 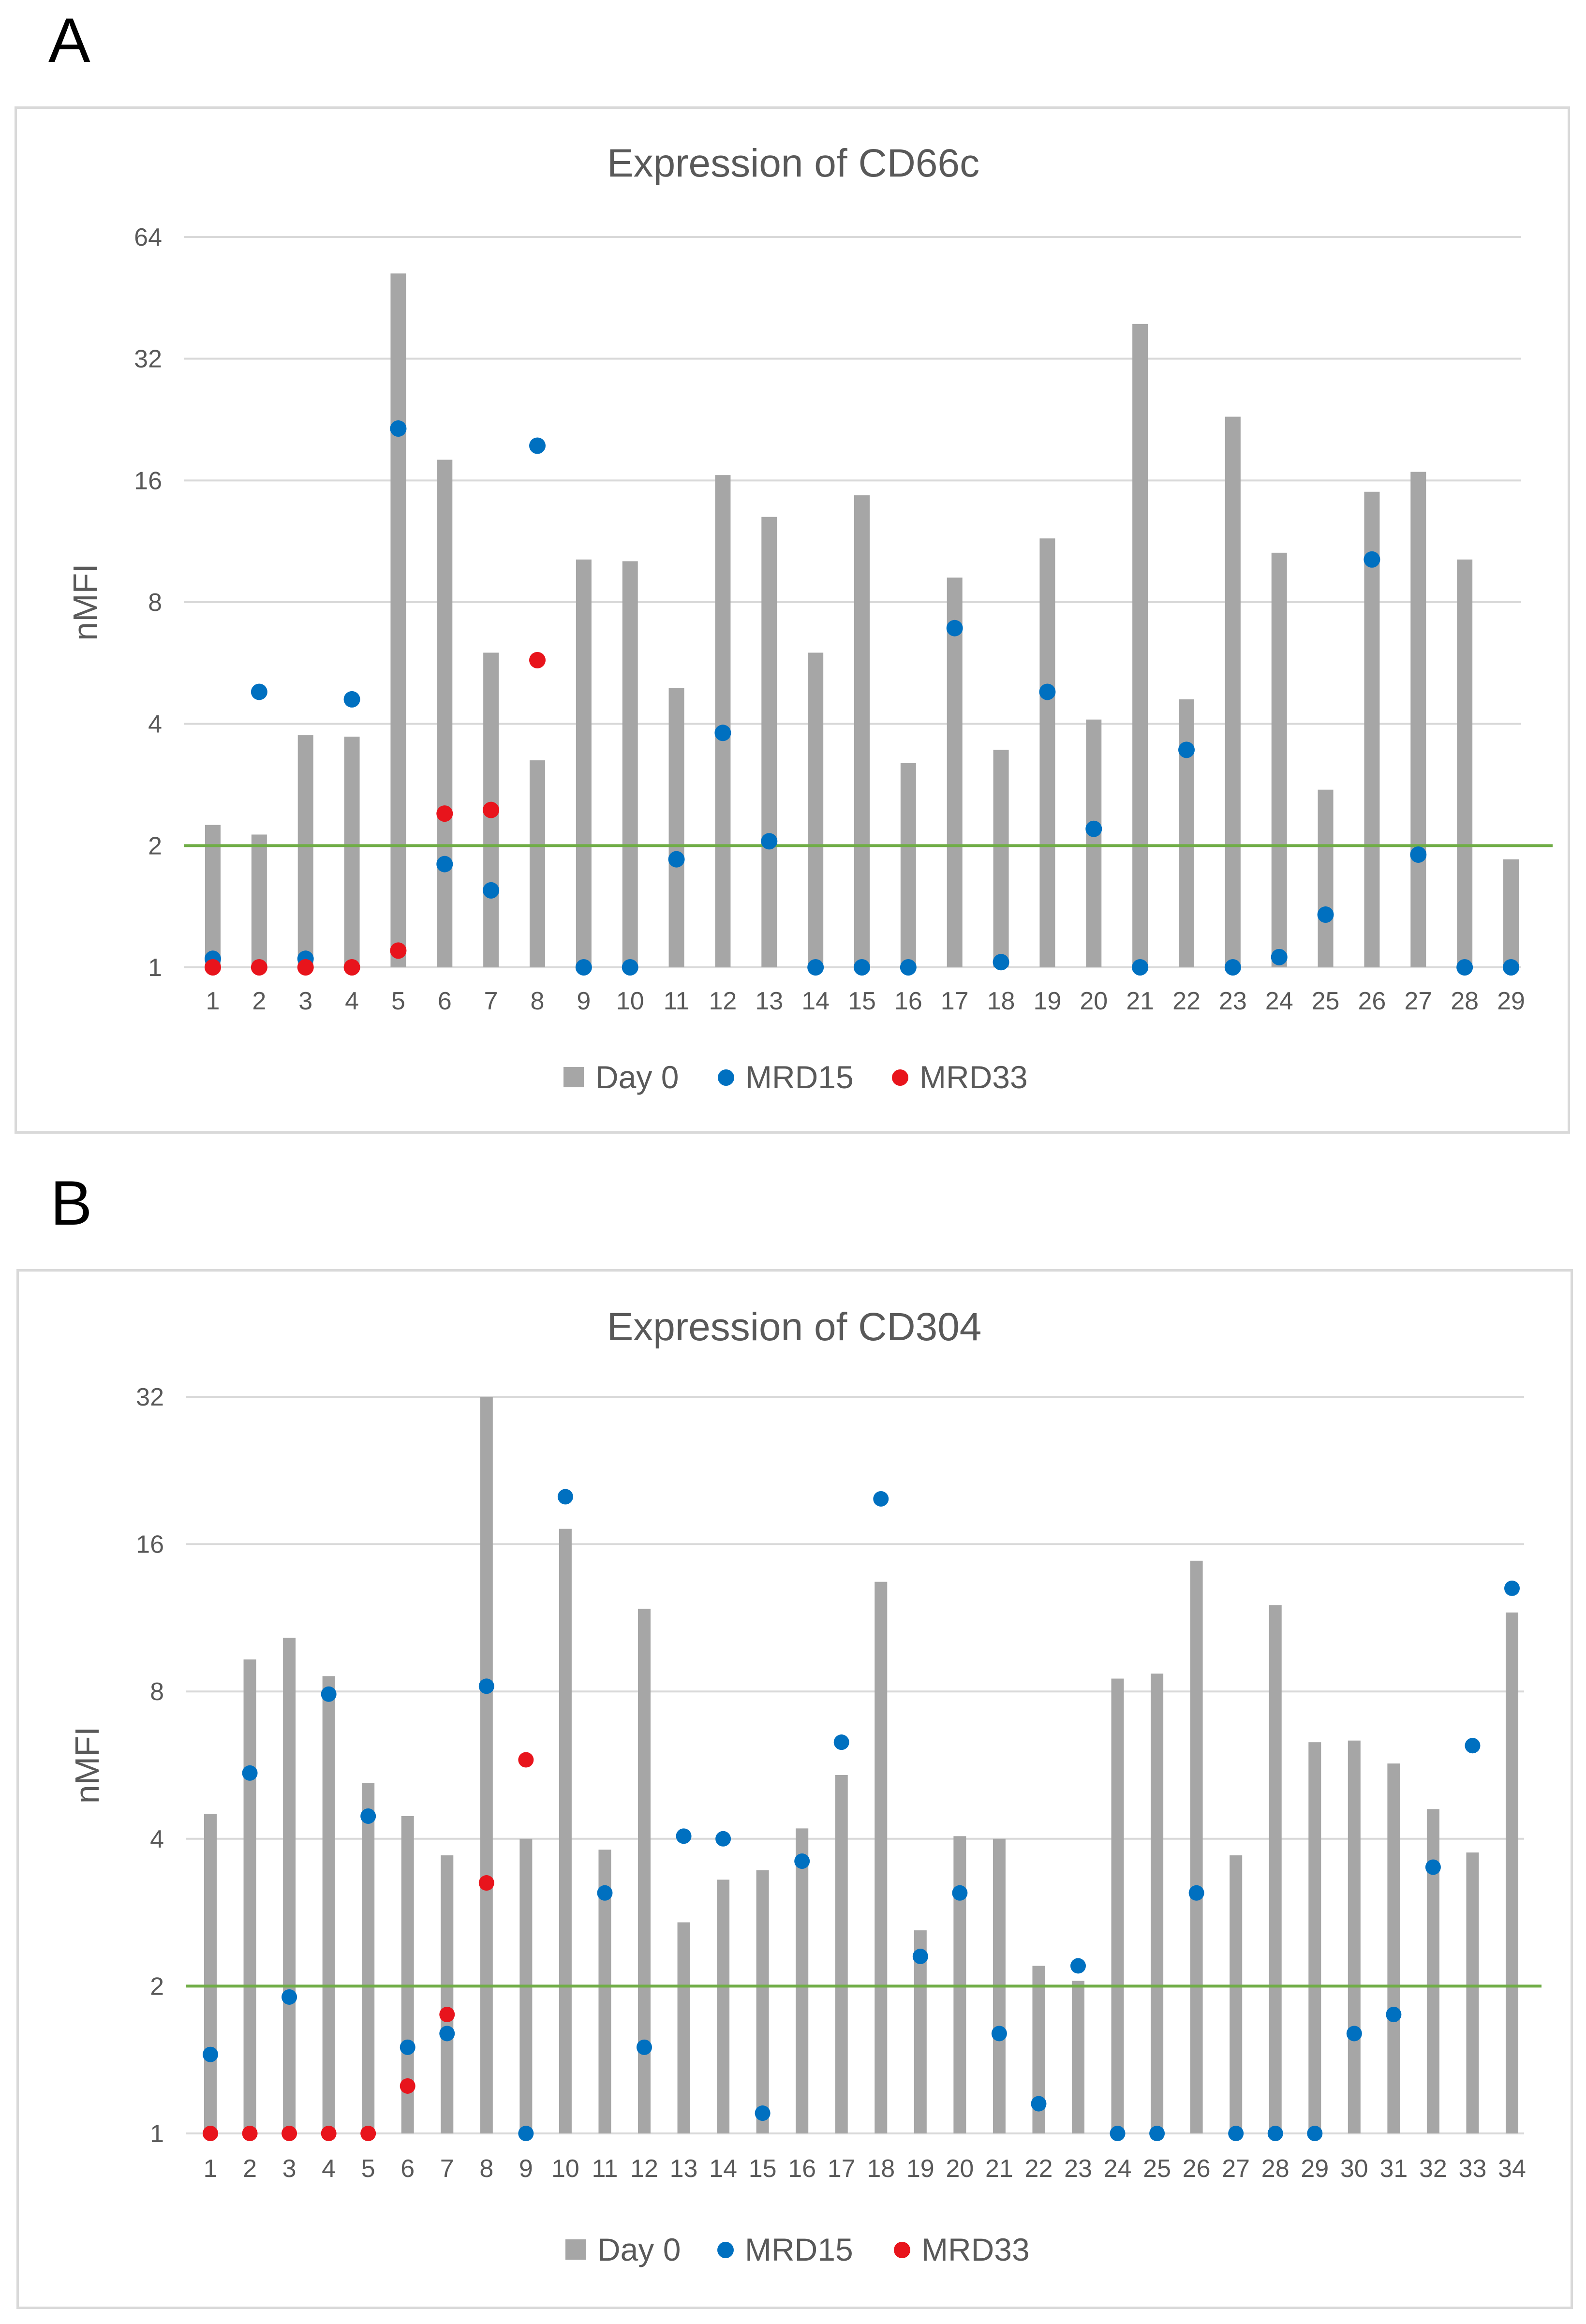 I want to click on y-tick-label: 8, so click(x=157, y=1692).